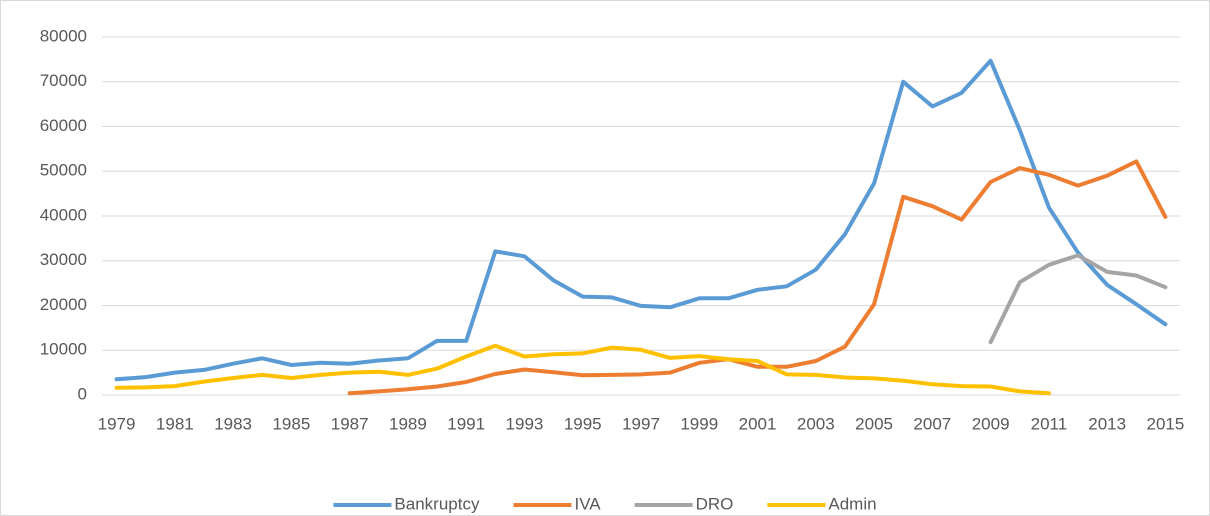 This screenshot has width=1210, height=516. I want to click on y-tick-label: 60000, so click(63, 125).